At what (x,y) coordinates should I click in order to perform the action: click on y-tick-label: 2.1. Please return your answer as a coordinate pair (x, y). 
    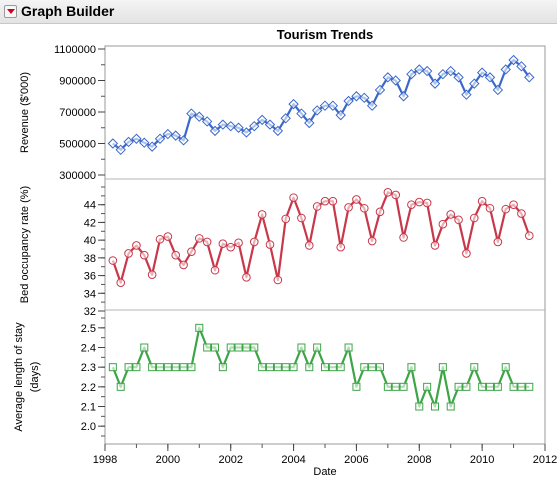
    Looking at the image, I should click on (88, 408).